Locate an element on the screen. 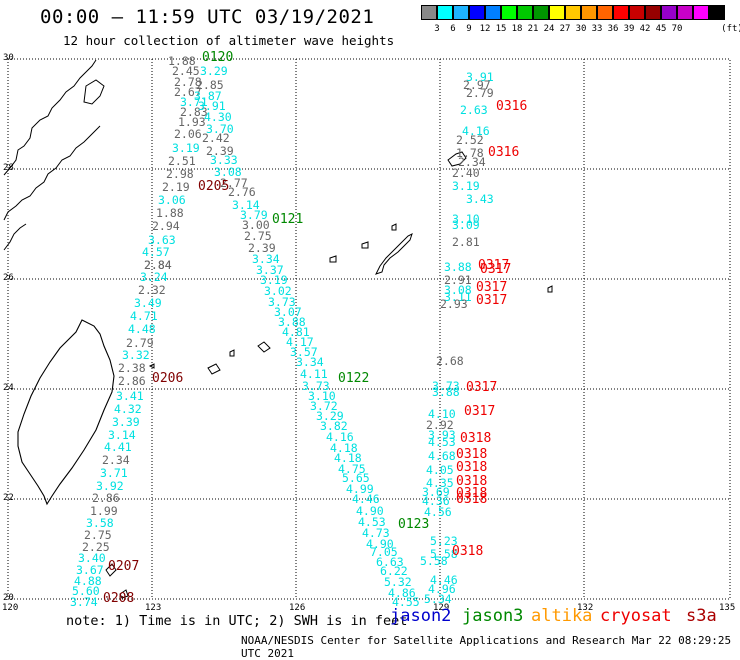 Image resolution: width=740 pixels, height=660 pixels. wave-height-value: 2.92 is located at coordinates (440, 425).